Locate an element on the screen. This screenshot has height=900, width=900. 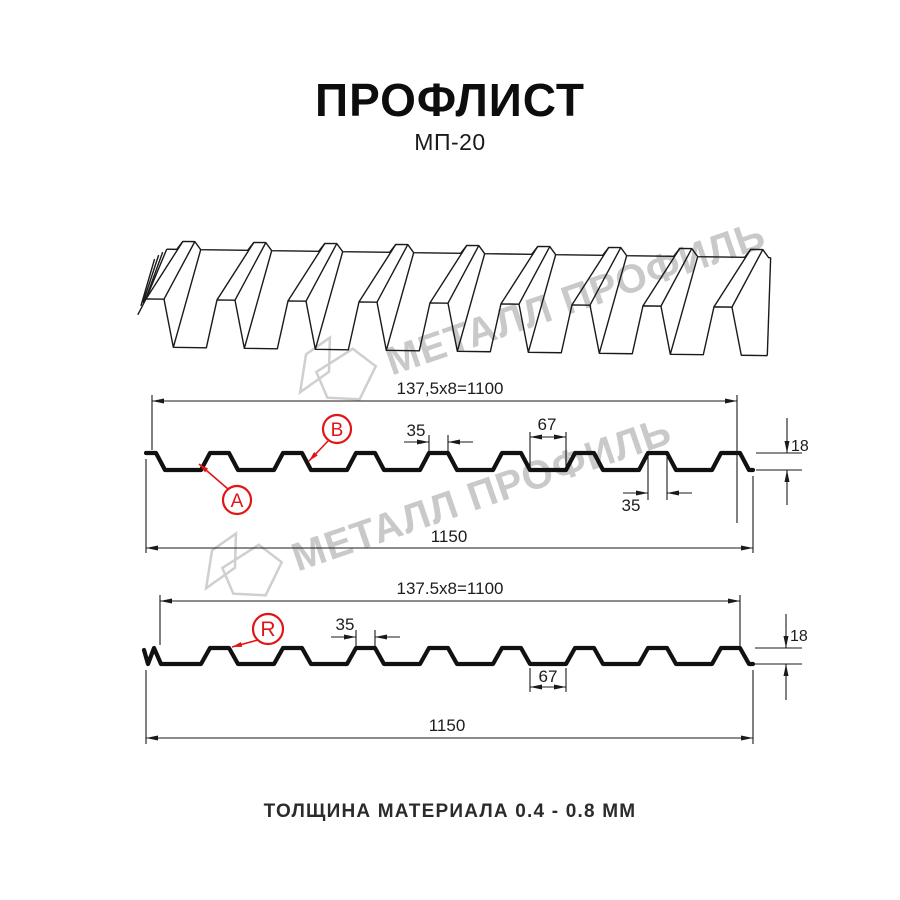
callout-r: R is located at coordinates (258, 630).